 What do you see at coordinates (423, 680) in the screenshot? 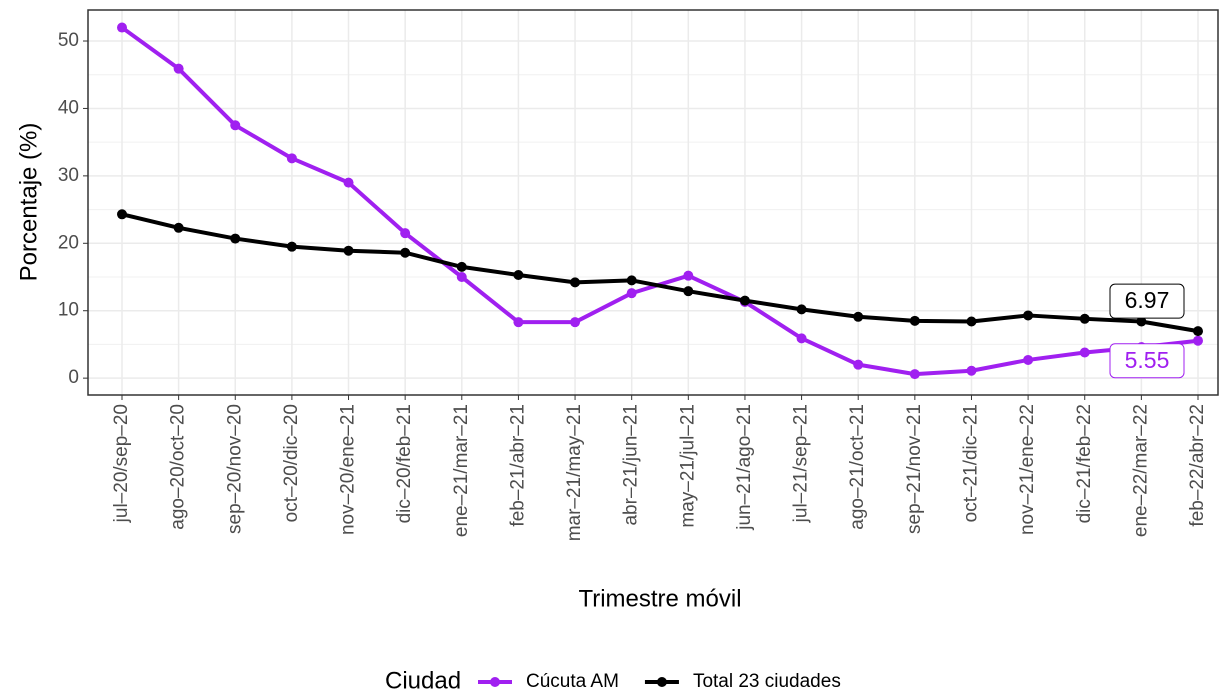
I see `legend-title: Ciudad` at bounding box center [423, 680].